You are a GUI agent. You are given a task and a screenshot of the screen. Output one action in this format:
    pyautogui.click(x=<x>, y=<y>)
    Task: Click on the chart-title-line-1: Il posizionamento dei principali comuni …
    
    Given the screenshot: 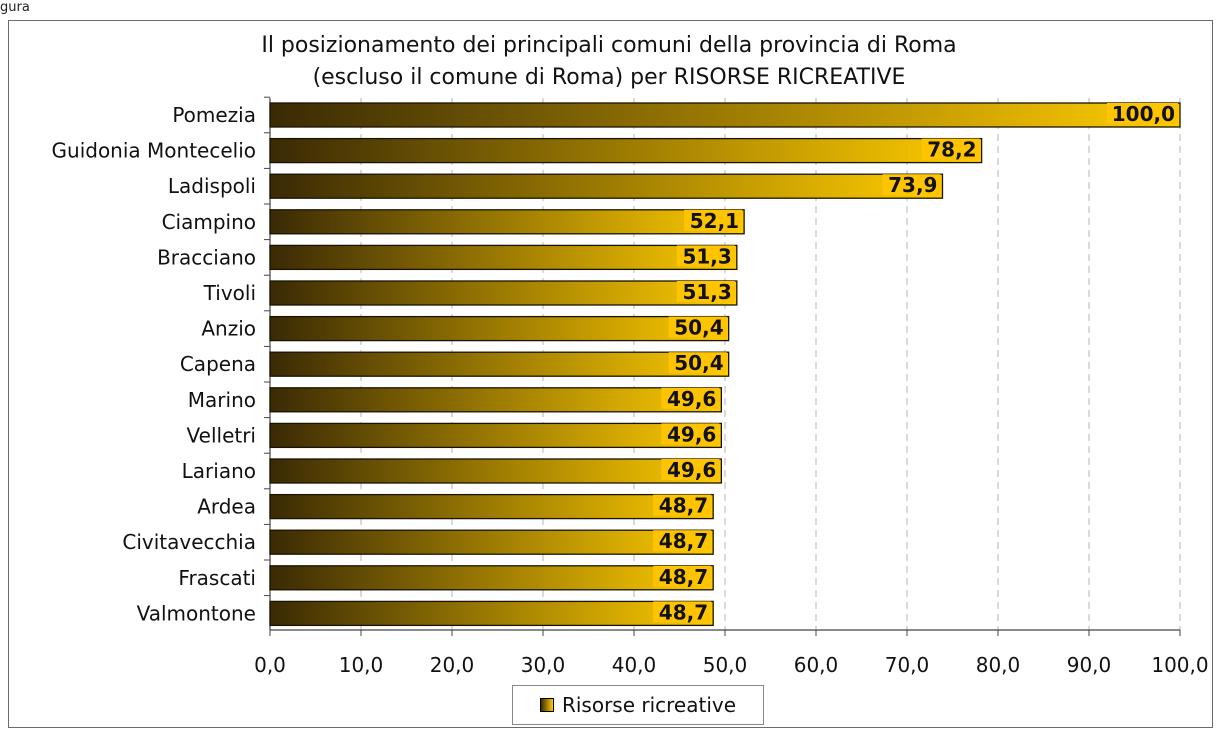 What is the action you would take?
    pyautogui.click(x=609, y=45)
    